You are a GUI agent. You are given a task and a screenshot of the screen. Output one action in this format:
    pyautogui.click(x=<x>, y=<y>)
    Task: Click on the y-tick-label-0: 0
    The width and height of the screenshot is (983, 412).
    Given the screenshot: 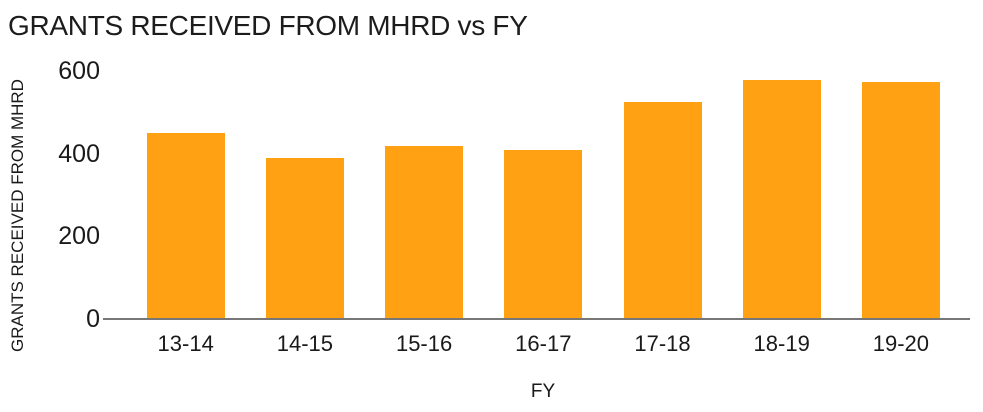 What is the action you would take?
    pyautogui.click(x=93, y=319)
    